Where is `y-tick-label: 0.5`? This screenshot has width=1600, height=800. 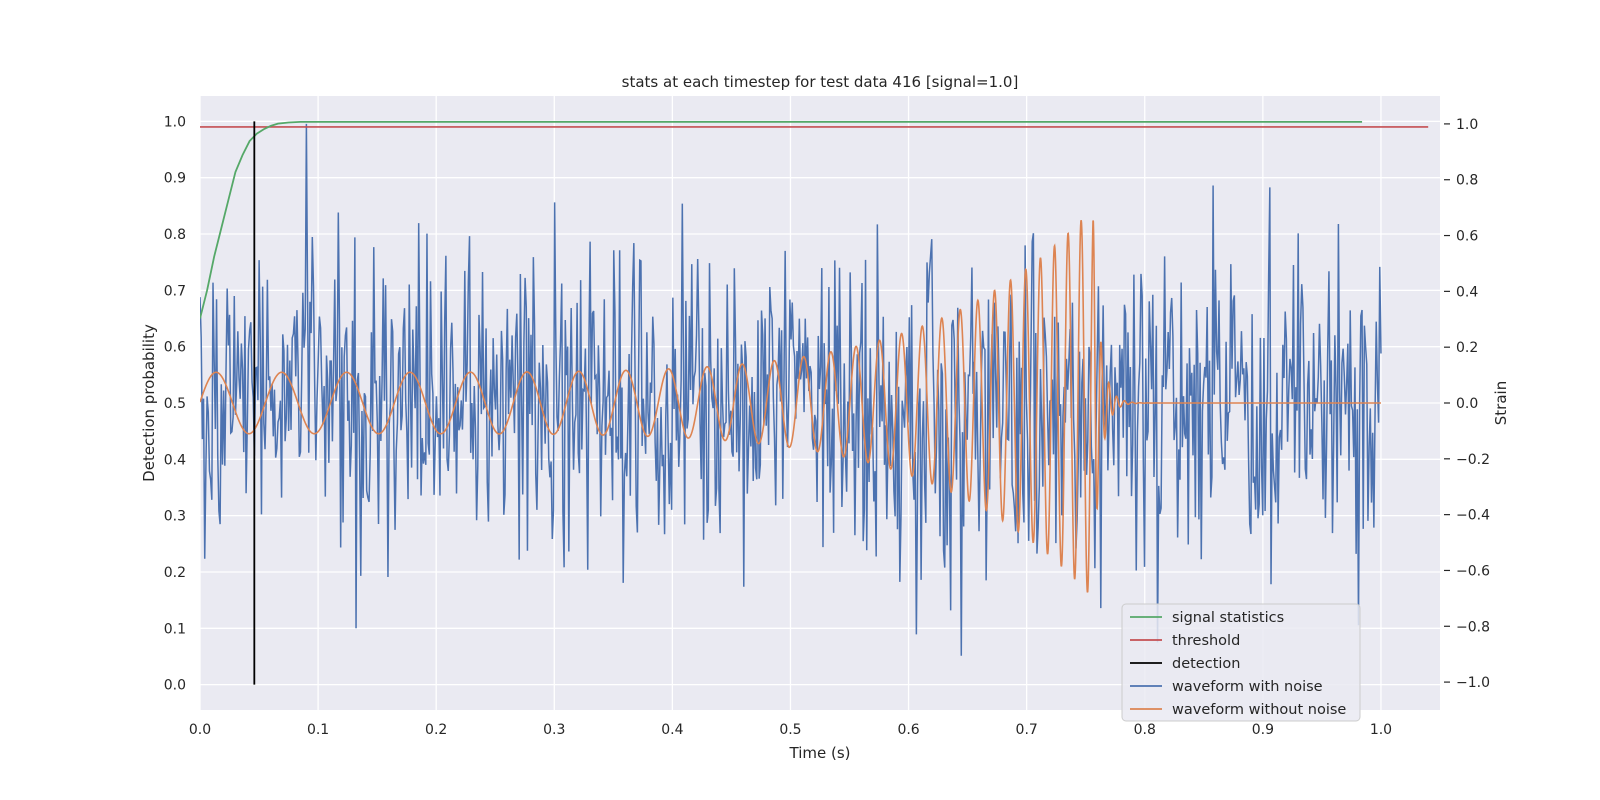
y-tick-label: 0.5 is located at coordinates (175, 404).